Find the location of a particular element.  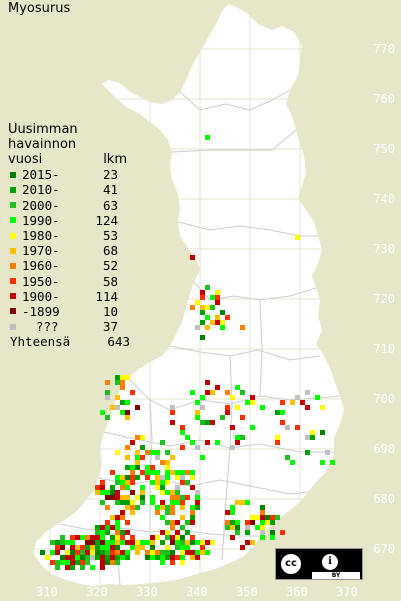

legend-total: Yhteensä 643 is located at coordinates (70, 341).